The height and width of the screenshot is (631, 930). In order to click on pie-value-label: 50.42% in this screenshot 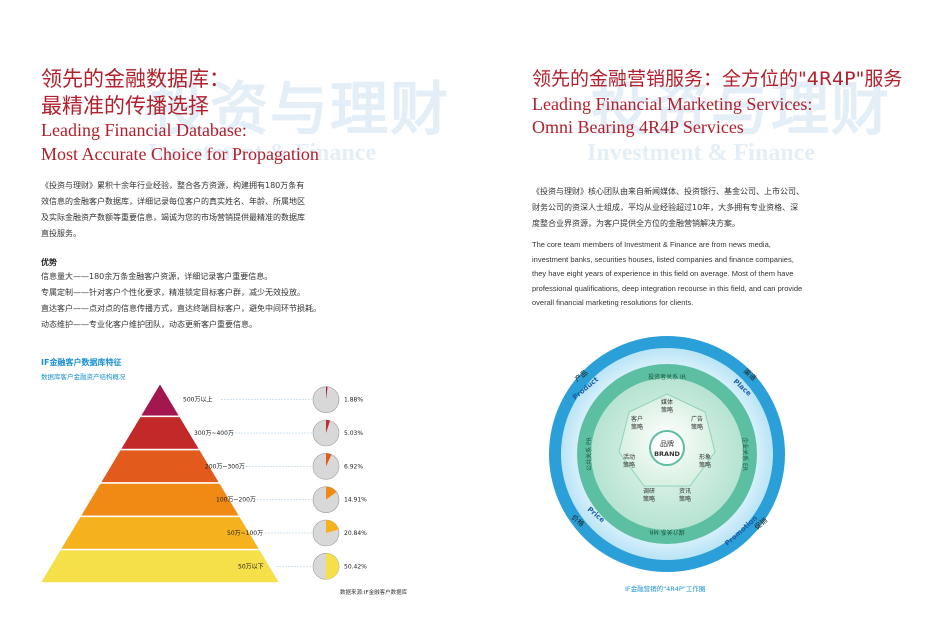, I will do `click(355, 566)`.